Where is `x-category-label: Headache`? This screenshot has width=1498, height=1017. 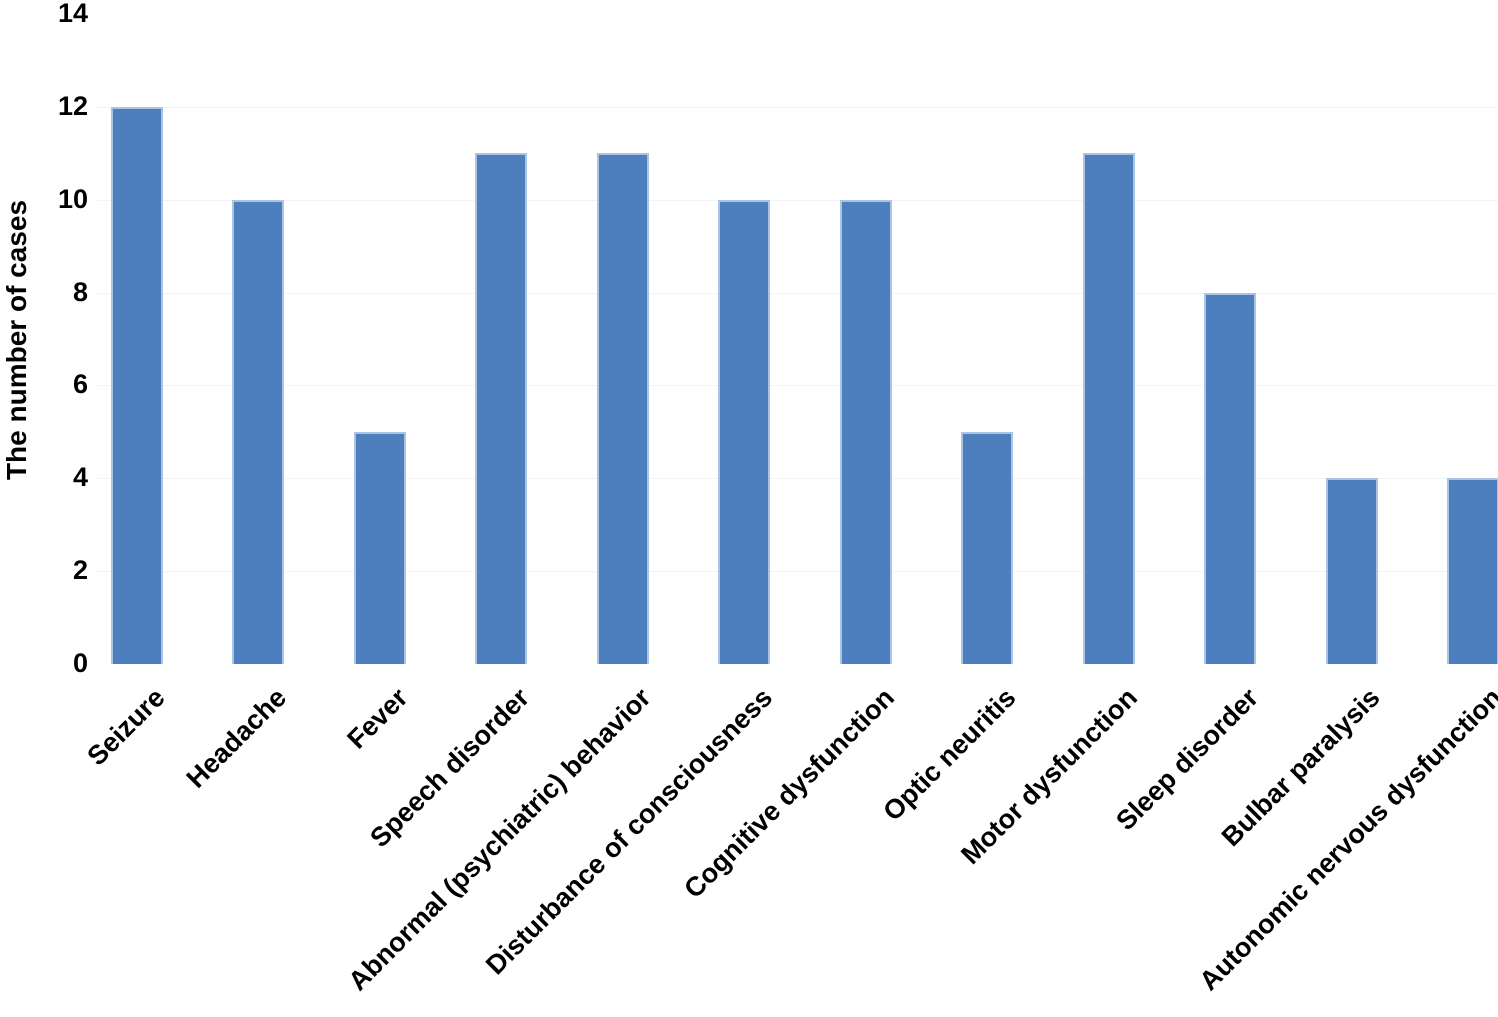
x-category-label: Headache is located at coordinates (237, 738).